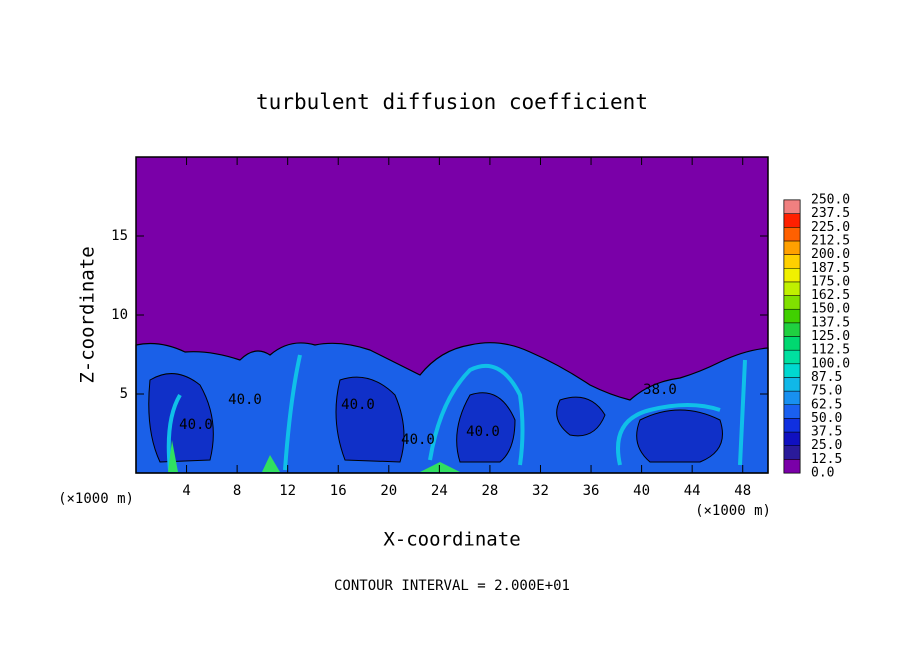 Image resolution: width=904 pixels, height=654 pixels. What do you see at coordinates (435, 418) in the screenshot?
I see `field-dark` at bounding box center [435, 418].